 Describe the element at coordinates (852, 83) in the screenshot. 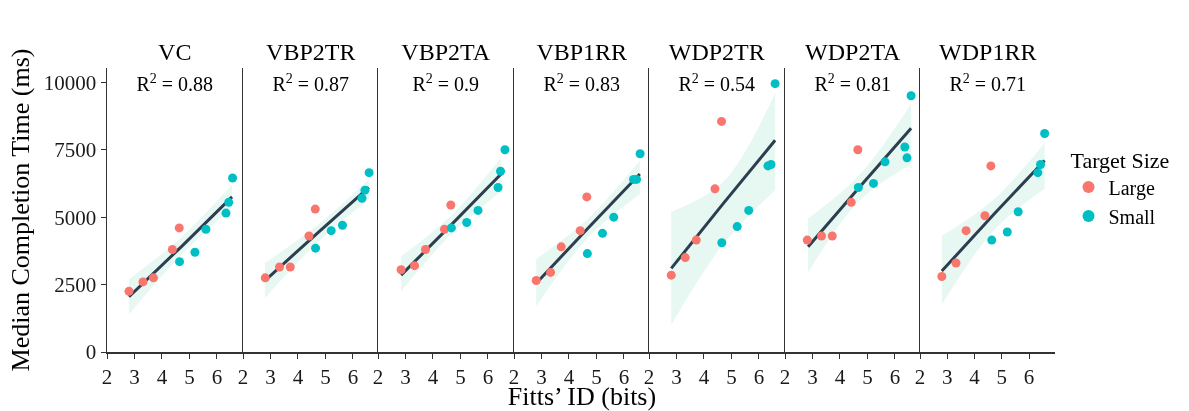

I see `chart-subtitle: R$^{2}$ = 0.81` at that location.